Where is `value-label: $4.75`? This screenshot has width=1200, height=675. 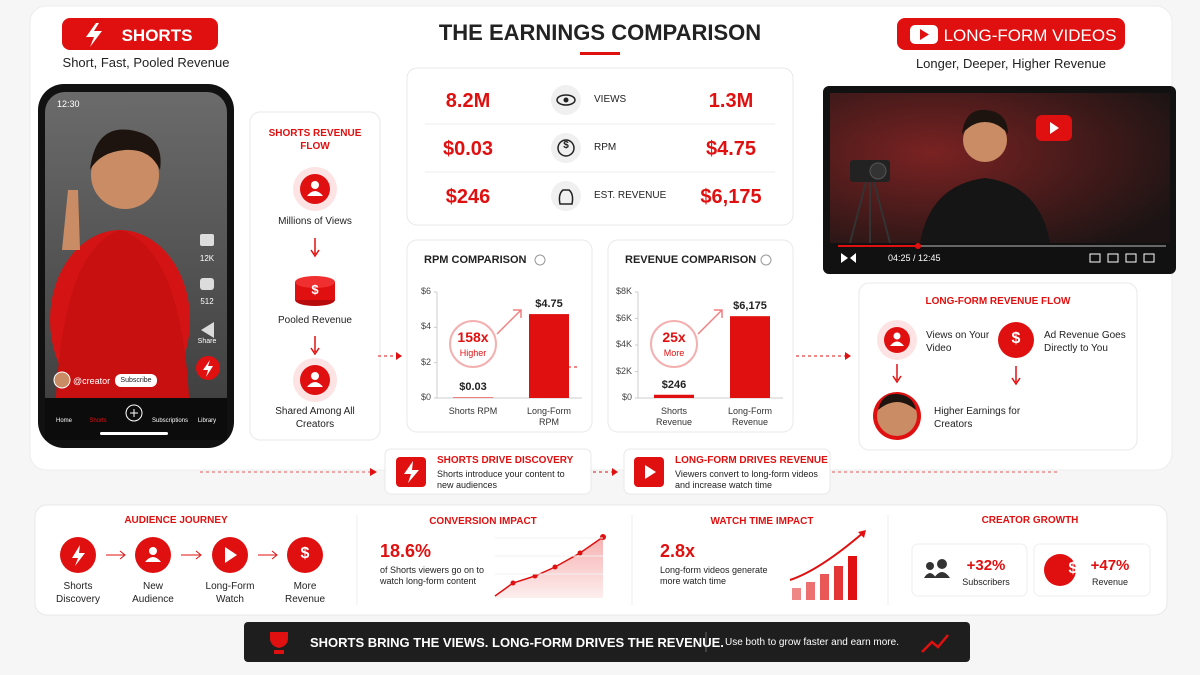
value-label: $4.75 is located at coordinates (549, 304).